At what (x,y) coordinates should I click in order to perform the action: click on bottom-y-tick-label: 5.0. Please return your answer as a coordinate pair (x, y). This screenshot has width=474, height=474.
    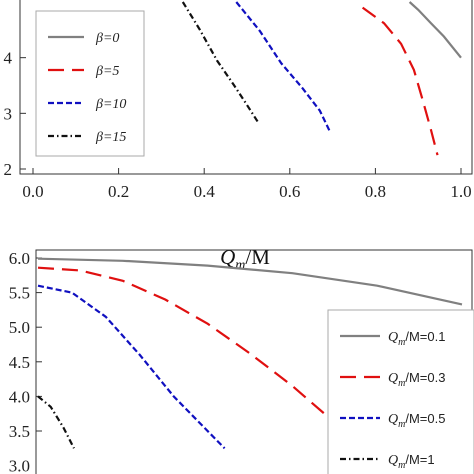
    Looking at the image, I should click on (19, 327).